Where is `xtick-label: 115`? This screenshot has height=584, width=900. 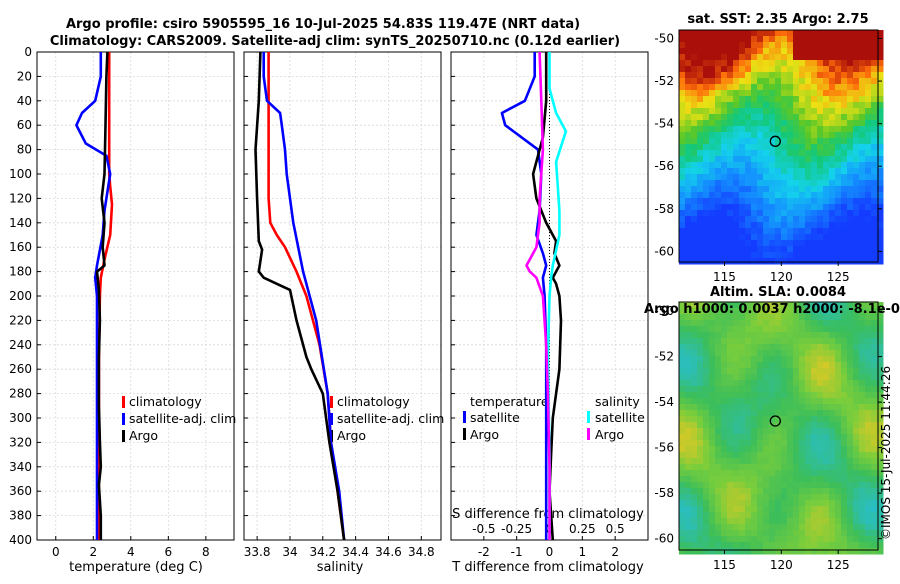 xtick-label: 115 is located at coordinates (724, 277).